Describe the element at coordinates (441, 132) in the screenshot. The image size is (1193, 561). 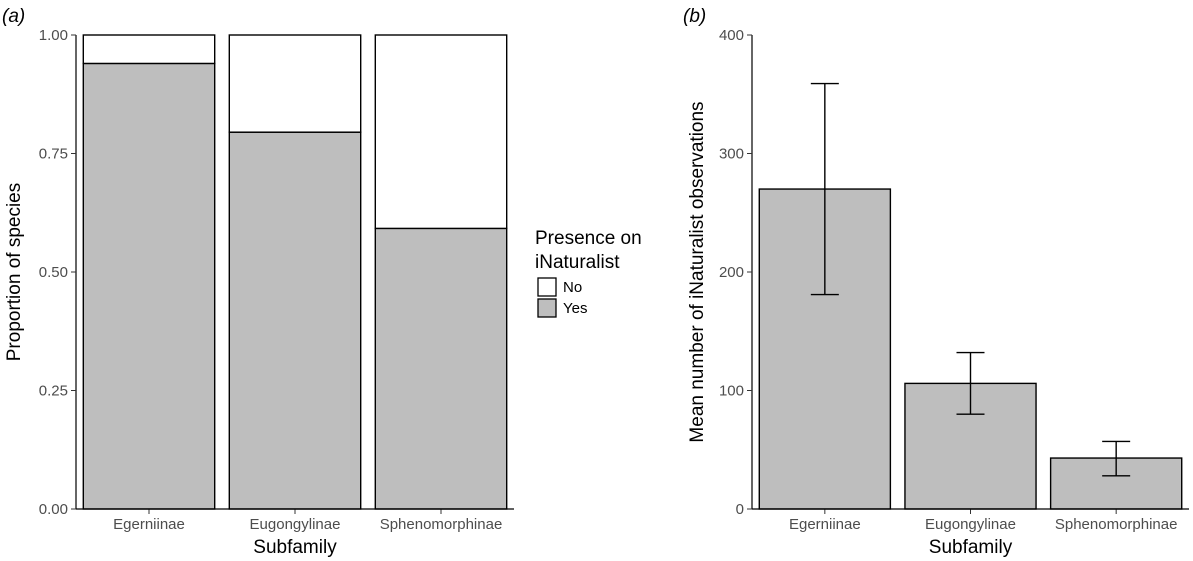
I see `bar-sphenomorphinae-no` at that location.